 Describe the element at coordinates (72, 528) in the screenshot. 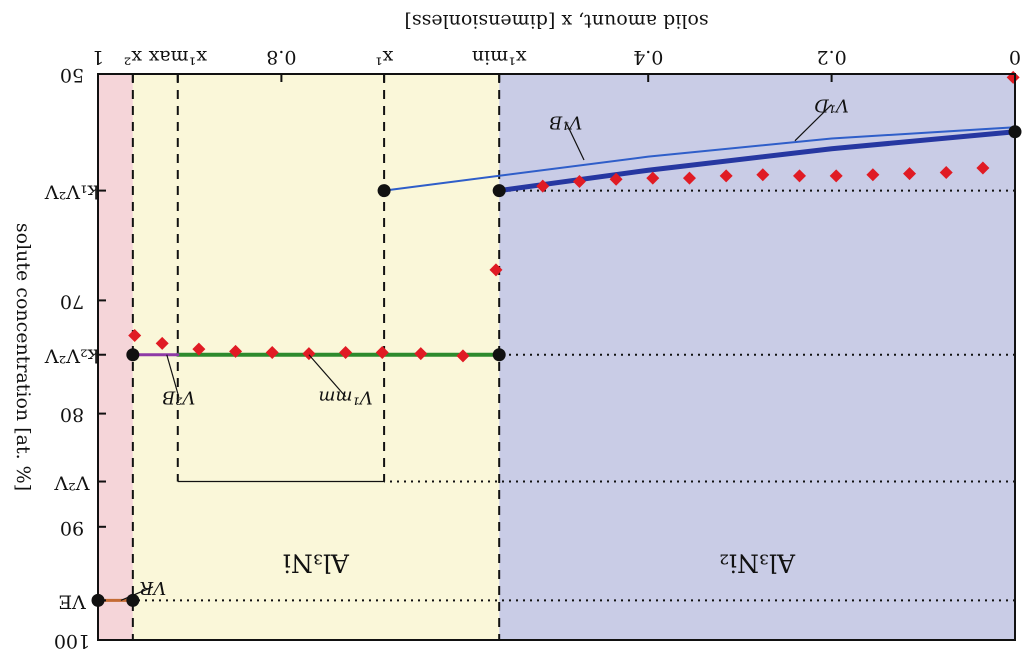

I see `y-tick-label: 90` at that location.